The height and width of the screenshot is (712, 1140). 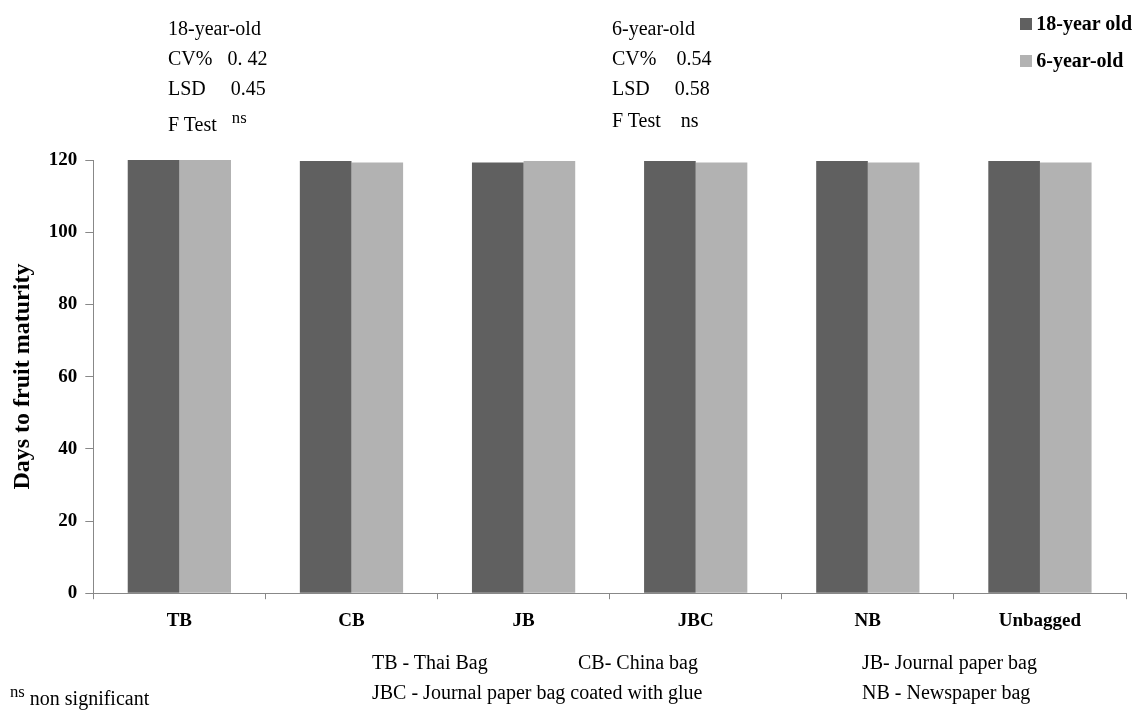 What do you see at coordinates (68, 447) in the screenshot?
I see `y-tick-label: 40` at bounding box center [68, 447].